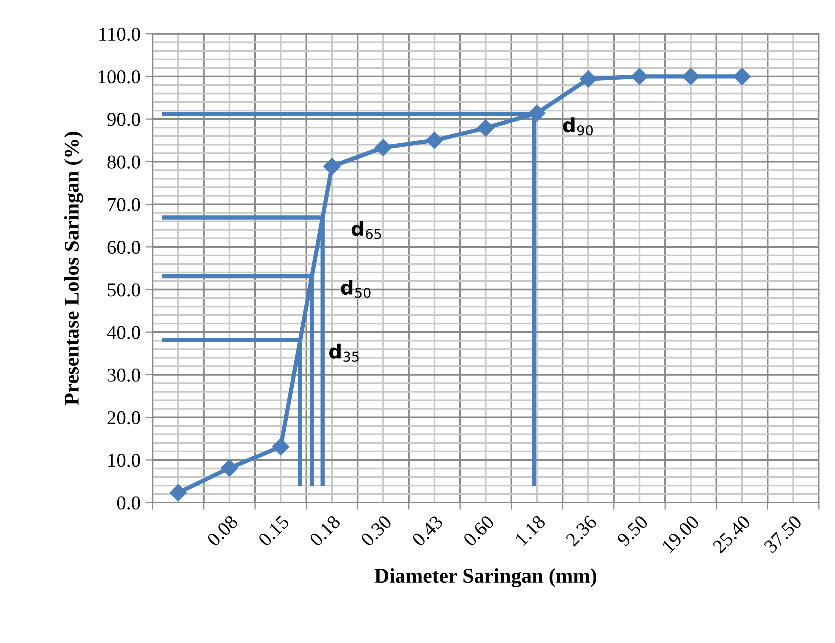 The height and width of the screenshot is (643, 835). I want to click on y-tick-label: 100.0, so click(119, 77).